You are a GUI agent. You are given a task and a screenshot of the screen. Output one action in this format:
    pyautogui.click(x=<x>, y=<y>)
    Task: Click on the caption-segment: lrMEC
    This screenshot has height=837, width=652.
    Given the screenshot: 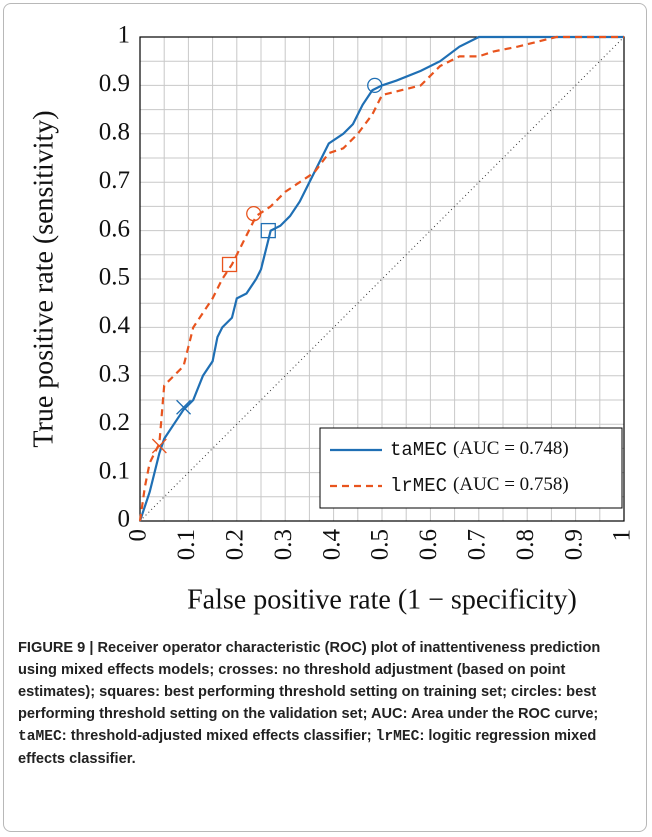 What is the action you would take?
    pyautogui.click(x=397, y=737)
    